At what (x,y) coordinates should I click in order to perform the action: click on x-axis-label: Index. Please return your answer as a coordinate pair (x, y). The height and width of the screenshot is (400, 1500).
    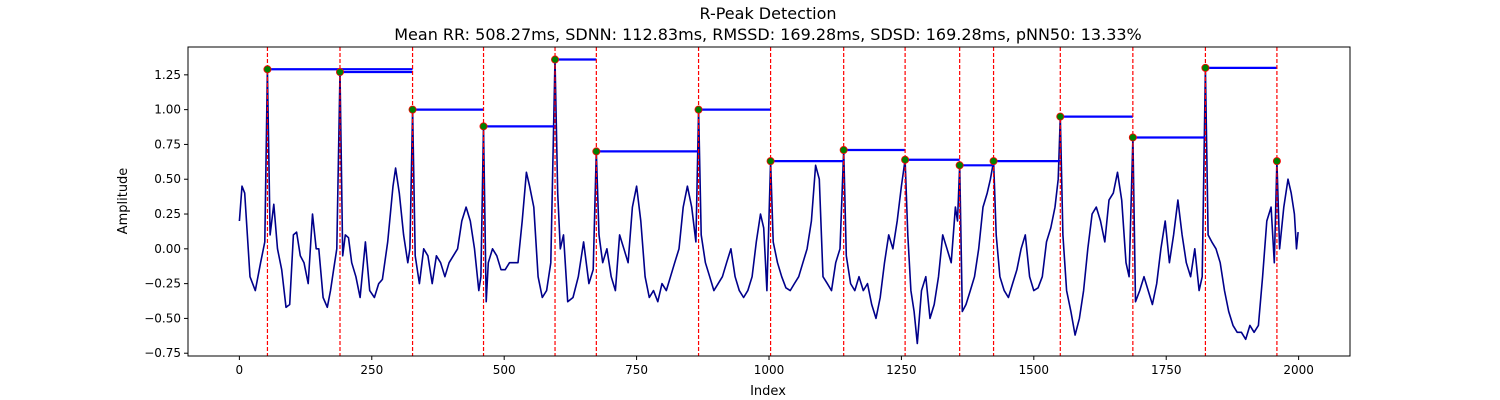
    Looking at the image, I should click on (768, 391).